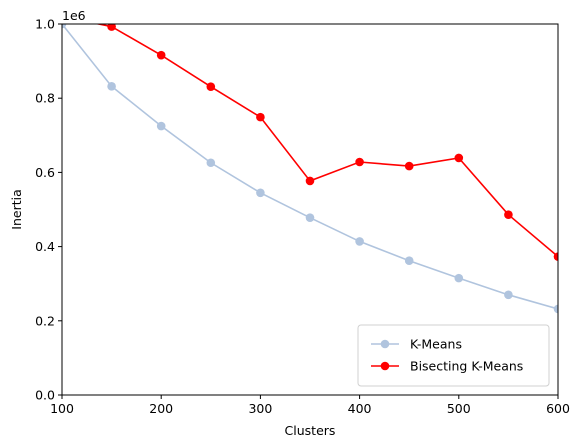 The width and height of the screenshot is (580, 448). What do you see at coordinates (45, 172) in the screenshot?
I see `y-tick-label: 0.6` at bounding box center [45, 172].